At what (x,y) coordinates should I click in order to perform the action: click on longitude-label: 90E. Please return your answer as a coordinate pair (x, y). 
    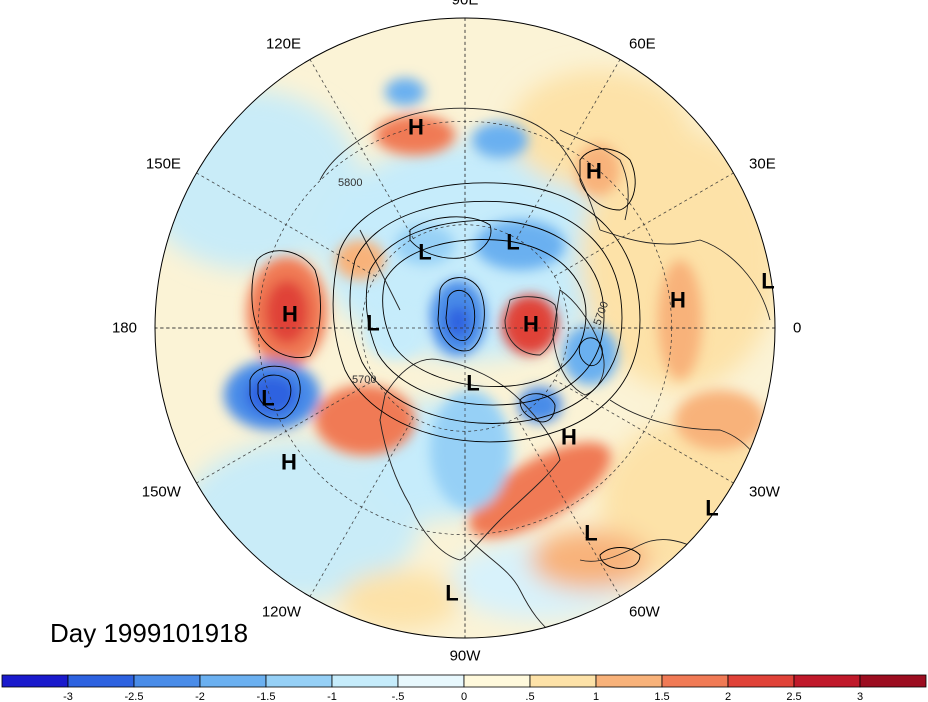
    Looking at the image, I should click on (465, 4).